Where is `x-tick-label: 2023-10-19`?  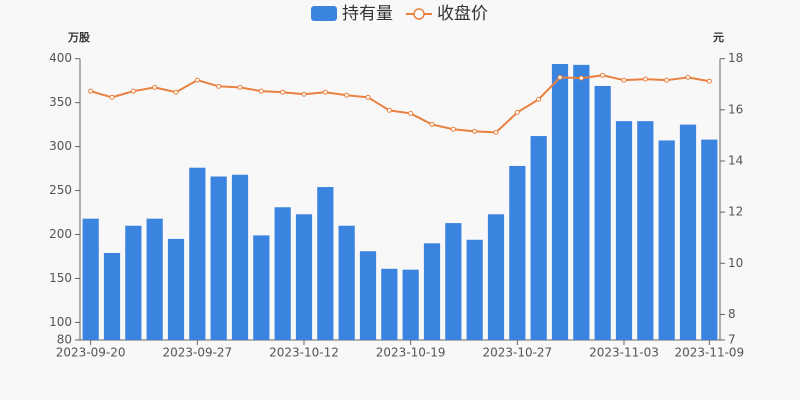 x-tick-label: 2023-10-19 is located at coordinates (411, 353).